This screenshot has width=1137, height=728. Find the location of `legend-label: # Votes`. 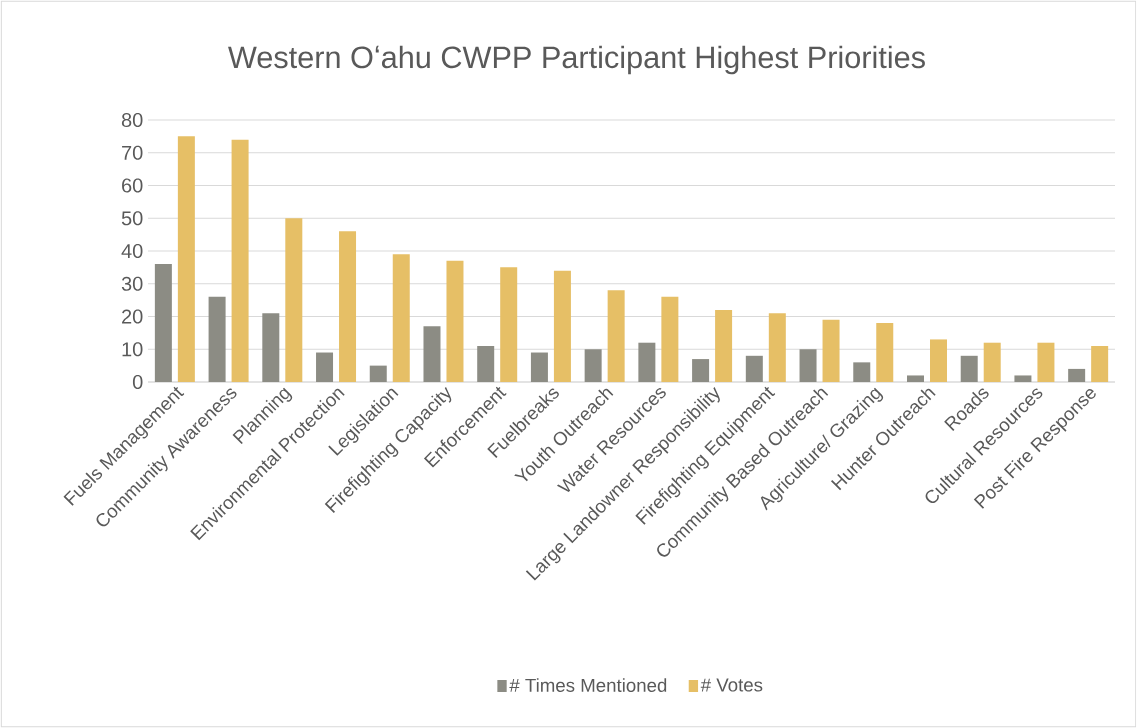

legend-label: # Votes is located at coordinates (731, 685).